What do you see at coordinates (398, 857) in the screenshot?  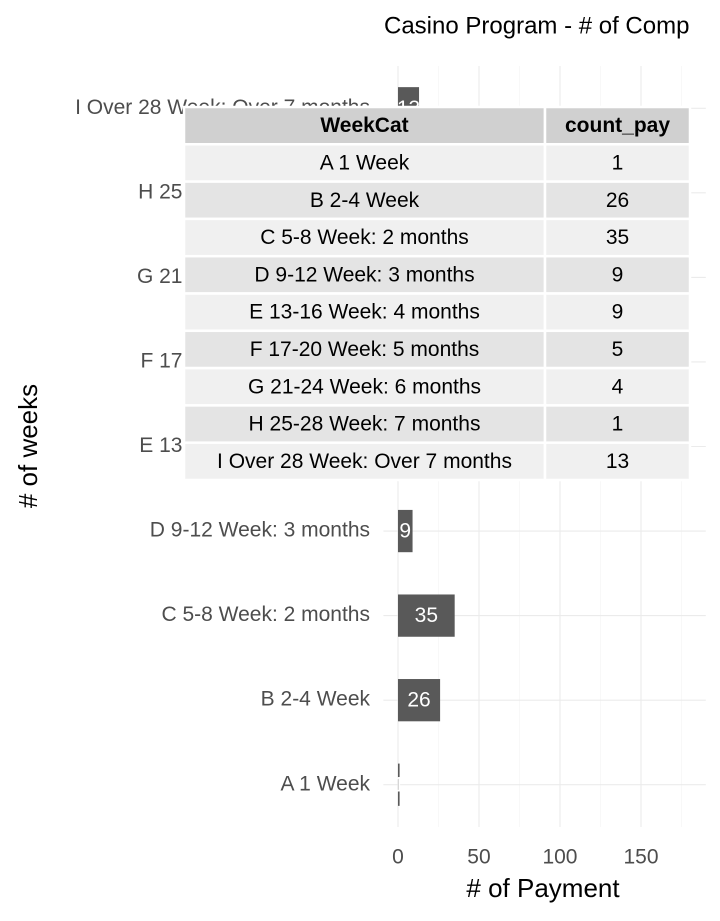 I see `x-tick-label: 0` at bounding box center [398, 857].